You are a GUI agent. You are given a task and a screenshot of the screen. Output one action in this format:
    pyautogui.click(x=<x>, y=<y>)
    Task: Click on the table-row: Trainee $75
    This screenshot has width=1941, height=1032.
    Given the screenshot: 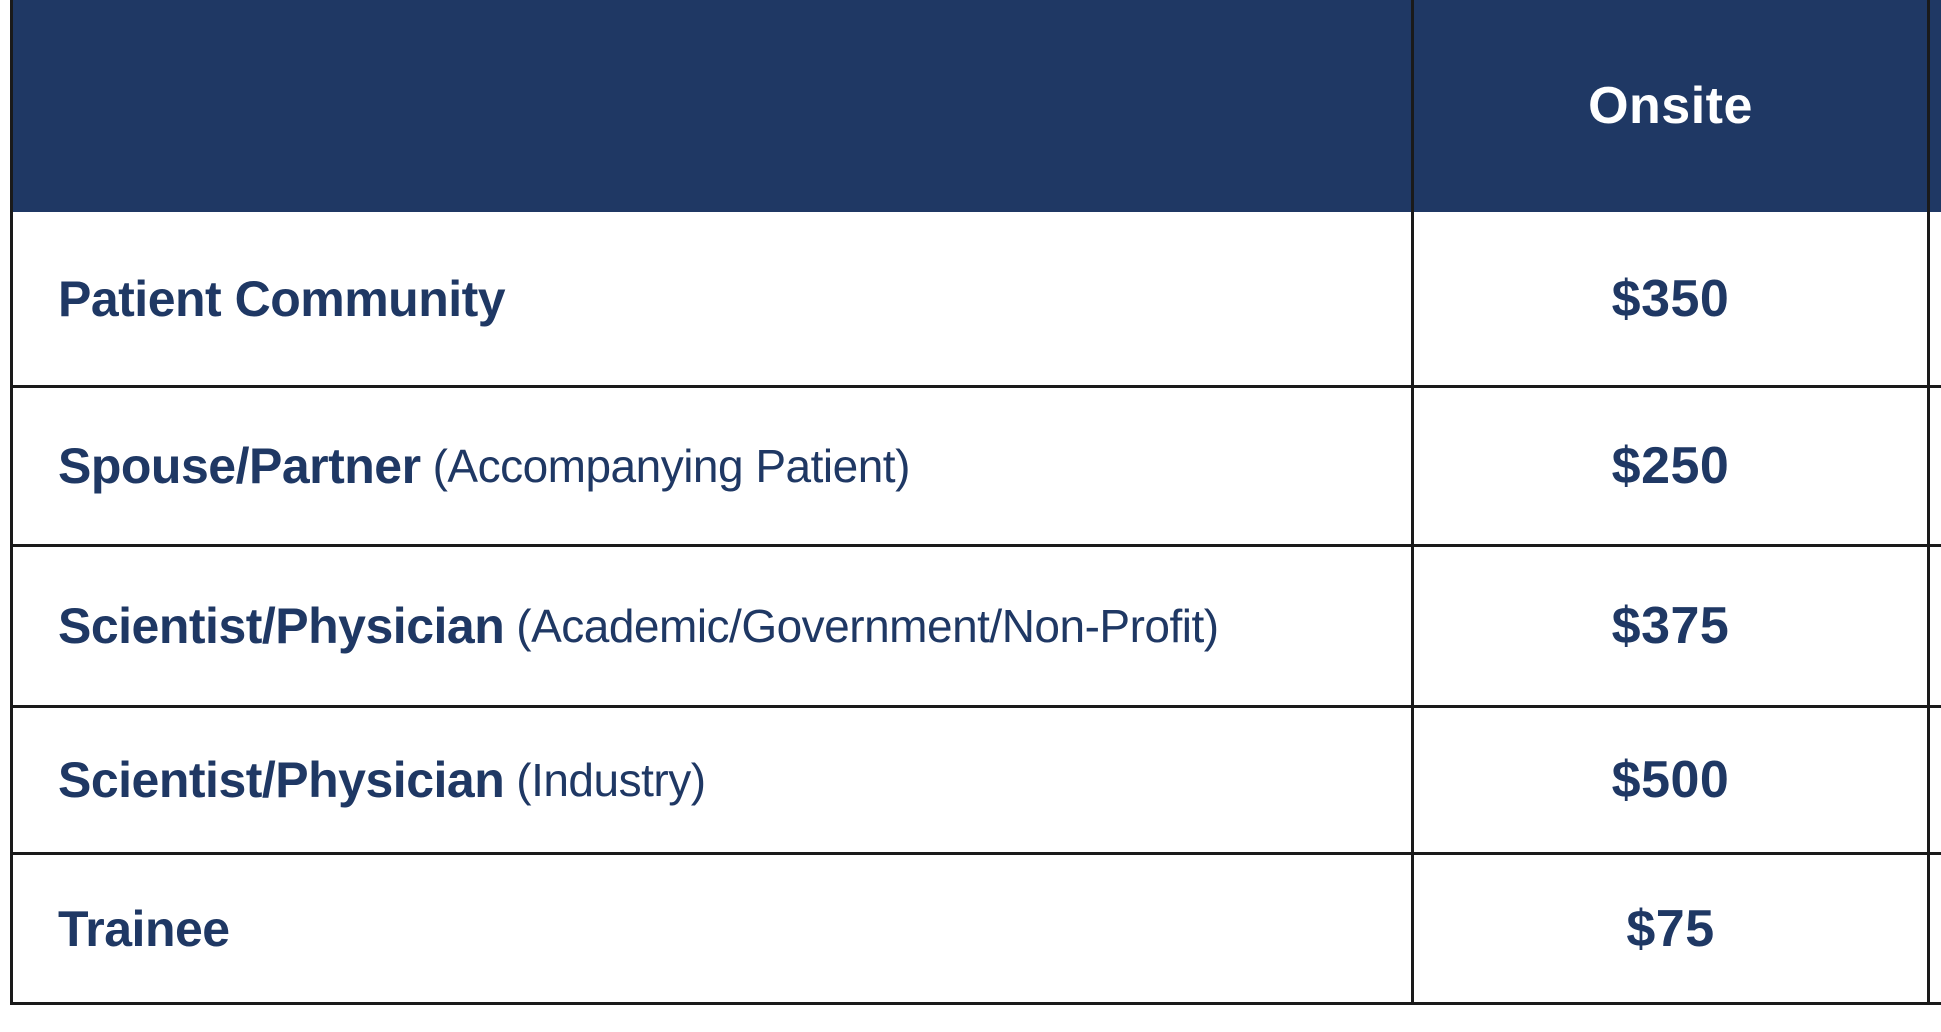 What is the action you would take?
    pyautogui.click(x=977, y=930)
    